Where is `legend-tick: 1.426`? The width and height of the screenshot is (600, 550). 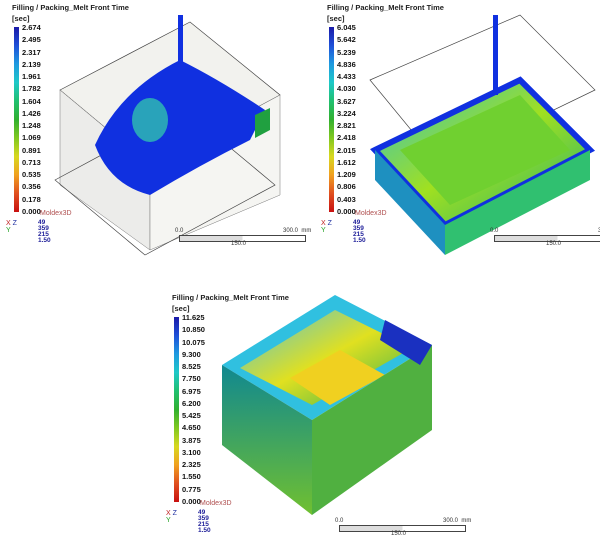
legend-tick: 1.426 is located at coordinates (31, 113).